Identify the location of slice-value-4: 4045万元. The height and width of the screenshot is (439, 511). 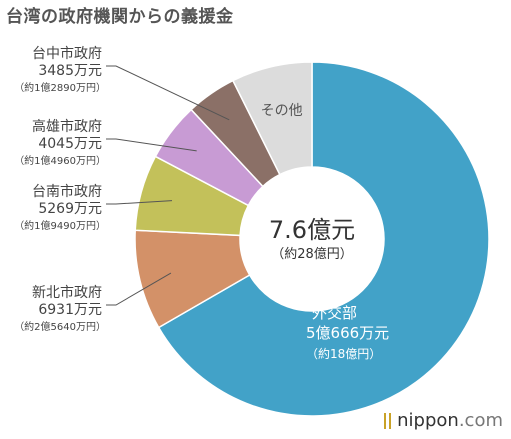
(70, 144).